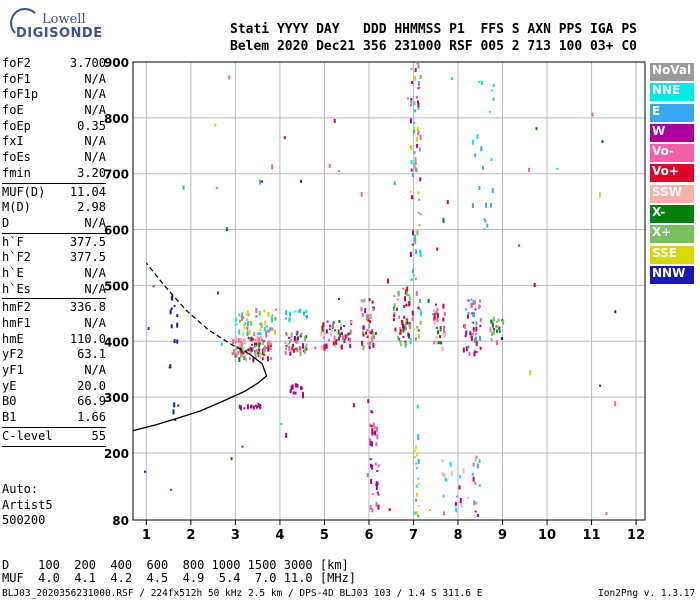 The height and width of the screenshot is (600, 700). Describe the element at coordinates (95, 272) in the screenshot. I see `param-value: N/A` at that location.